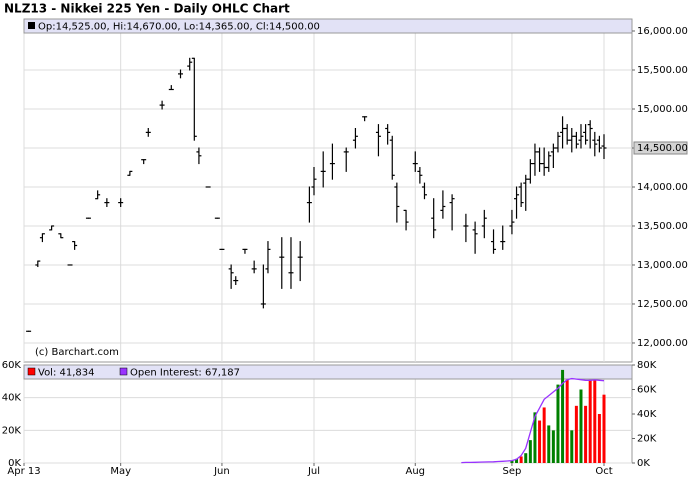 The height and width of the screenshot is (503, 688). Describe the element at coordinates (328, 26) in the screenshot. I see `header-band` at that location.